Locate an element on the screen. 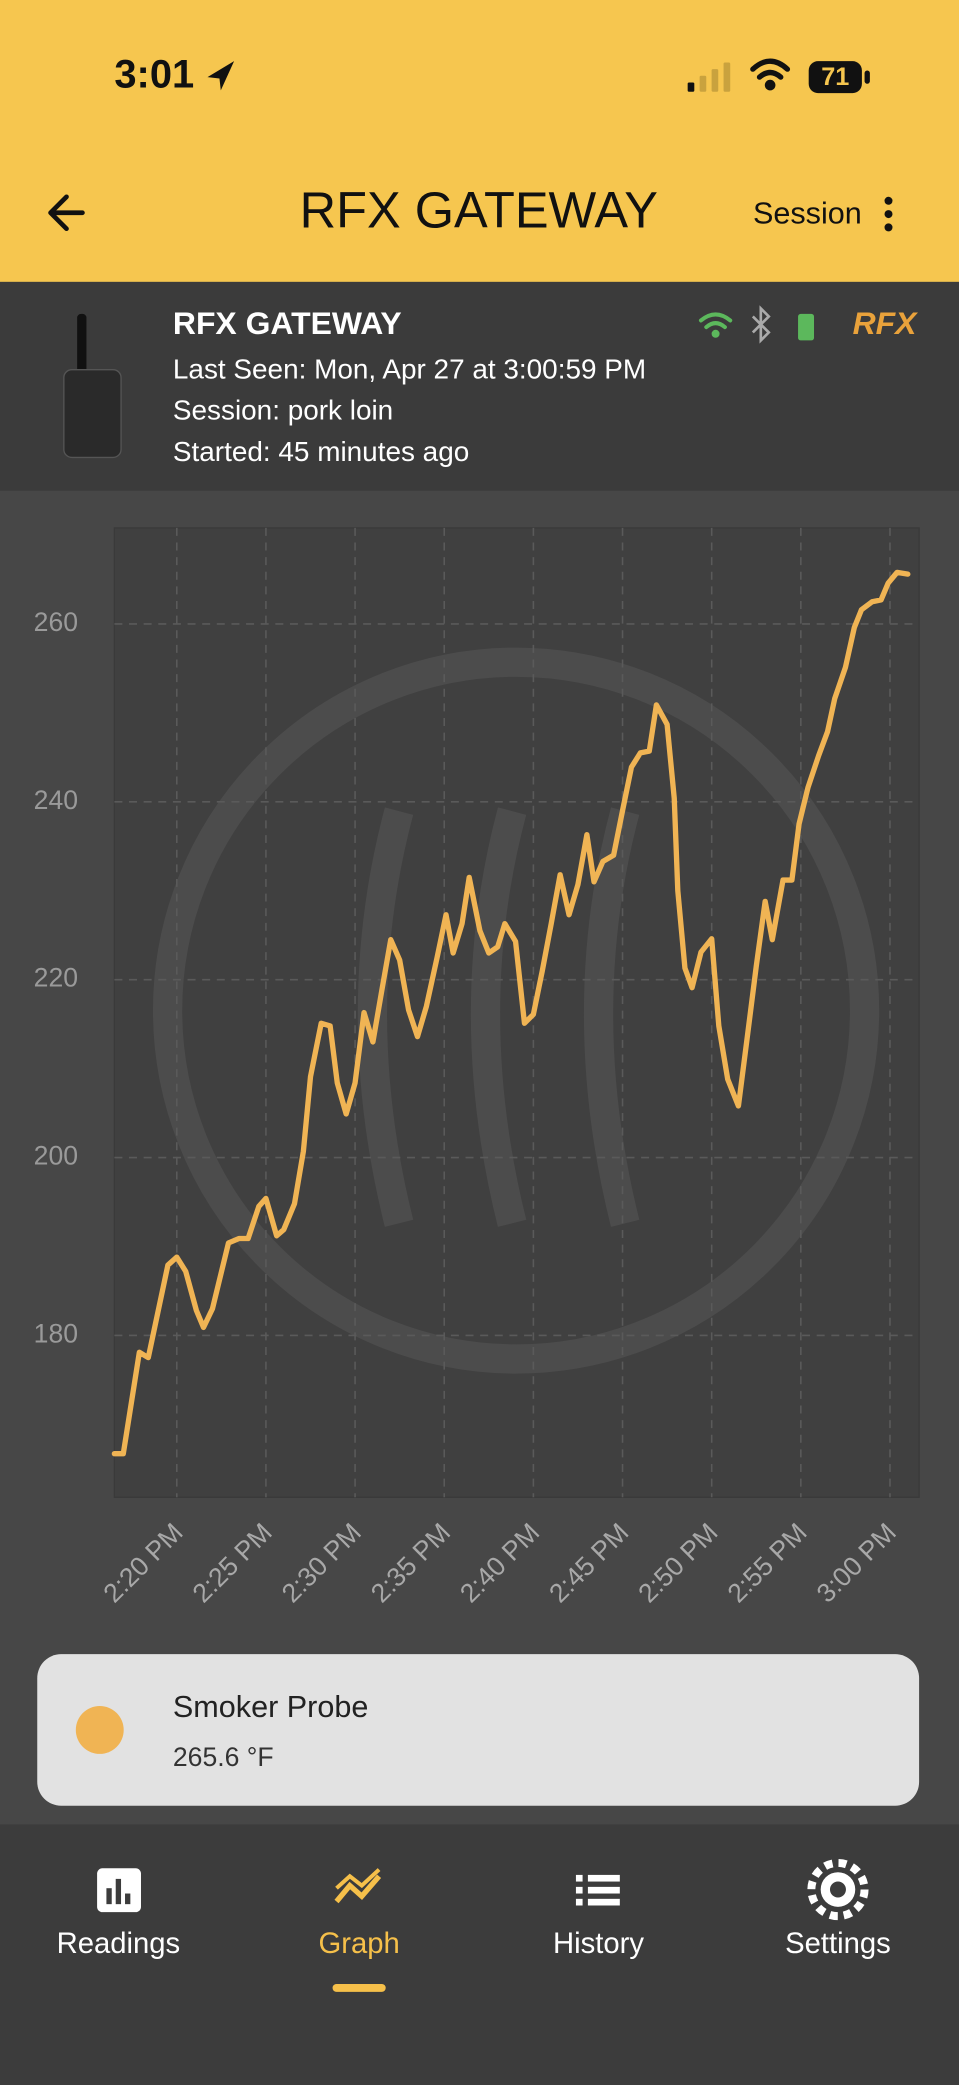 The height and width of the screenshot is (2085, 959). y-tick-label: 200 is located at coordinates (56, 1156).